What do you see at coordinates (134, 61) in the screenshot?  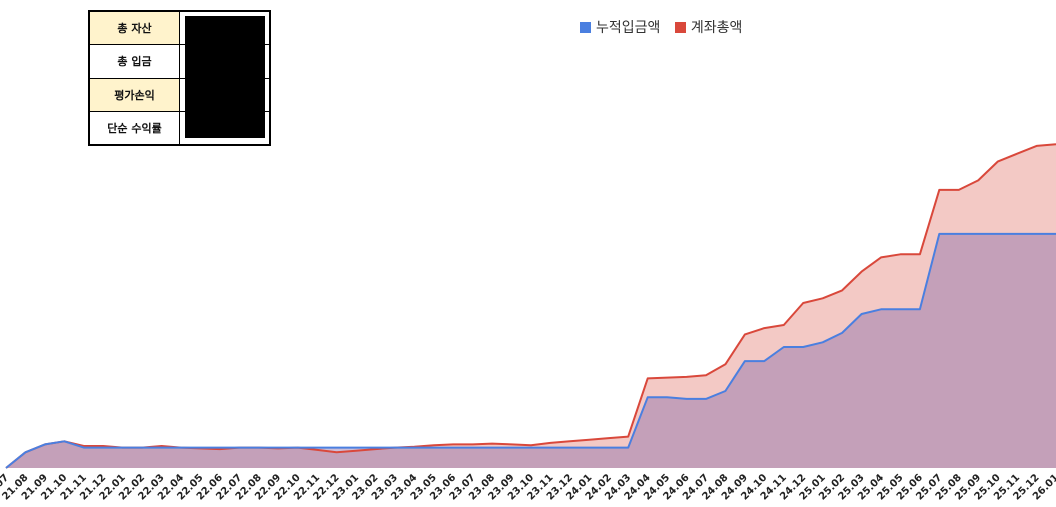 I see `summary-label-total-deposit: 총 입금` at bounding box center [134, 61].